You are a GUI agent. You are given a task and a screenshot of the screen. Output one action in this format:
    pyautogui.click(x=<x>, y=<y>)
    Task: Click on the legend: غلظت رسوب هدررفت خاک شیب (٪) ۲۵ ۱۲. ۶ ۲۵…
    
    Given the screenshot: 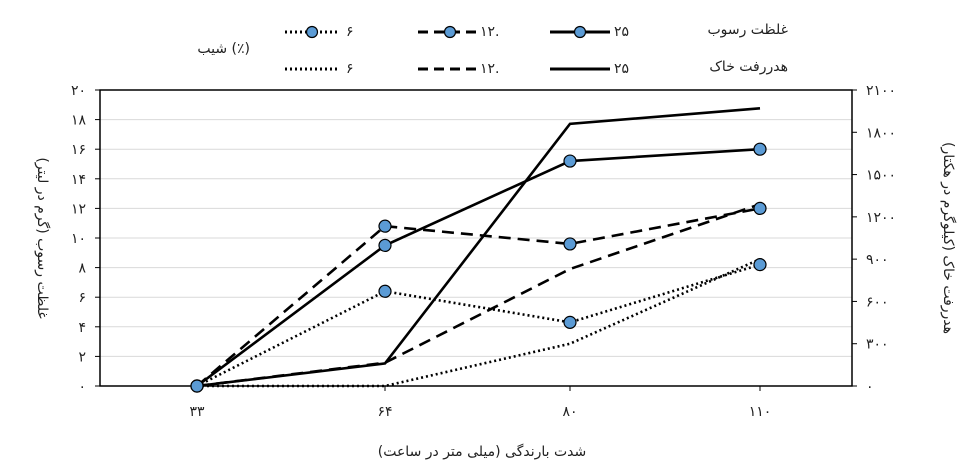 What is the action you would take?
    pyautogui.click(x=492, y=49)
    